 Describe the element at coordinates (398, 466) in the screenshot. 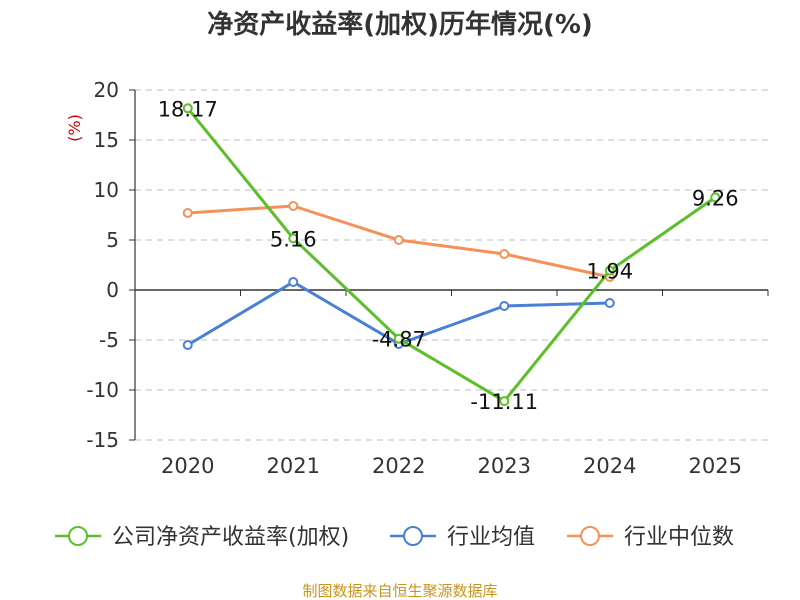

I see `x-tick-label: 2022` at that location.